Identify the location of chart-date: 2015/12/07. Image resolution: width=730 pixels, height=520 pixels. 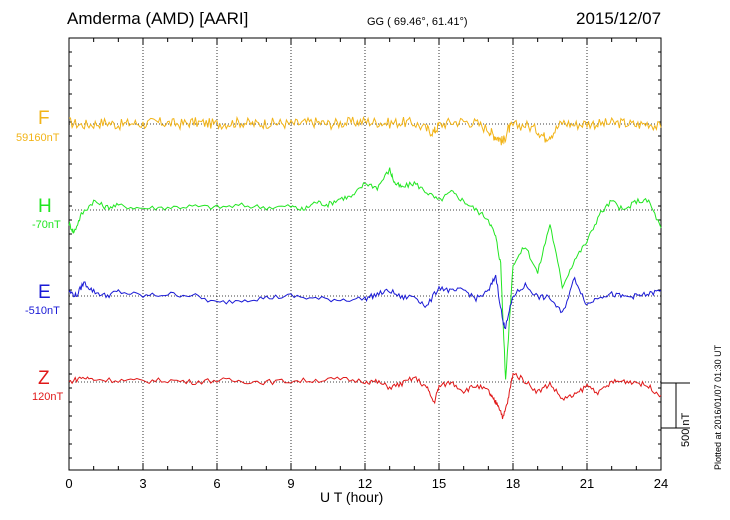
(619, 18).